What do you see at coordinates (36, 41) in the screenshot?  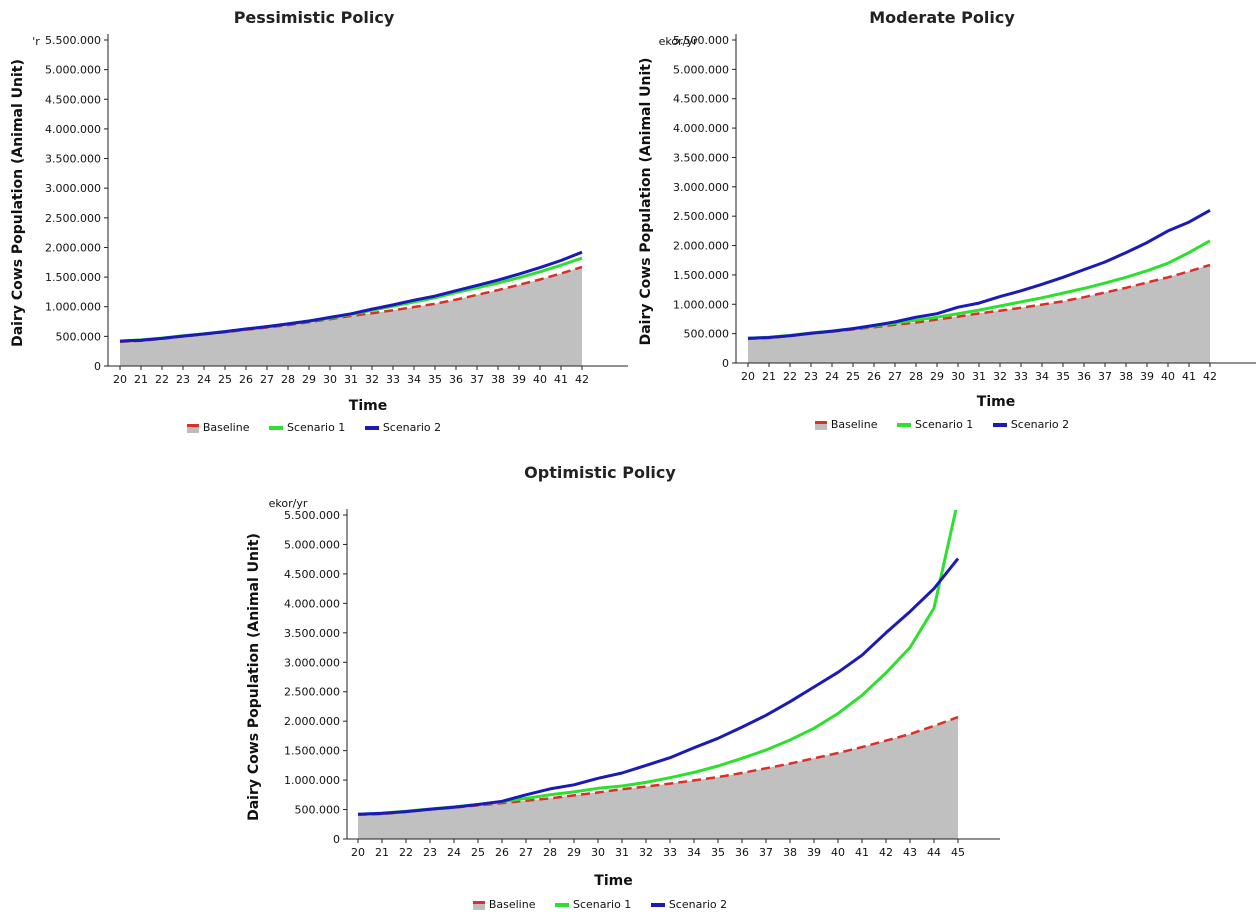 I see `unit-label: 'r` at bounding box center [36, 41].